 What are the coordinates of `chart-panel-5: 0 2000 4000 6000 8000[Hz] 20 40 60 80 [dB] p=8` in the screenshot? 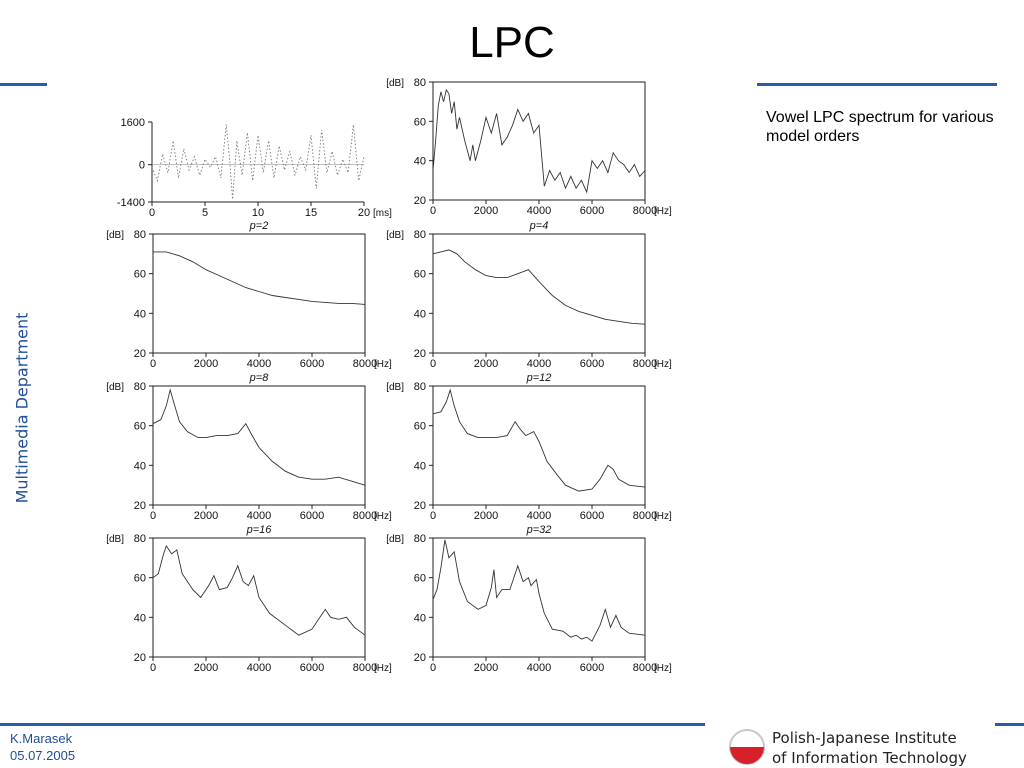 It's located at (249, 447).